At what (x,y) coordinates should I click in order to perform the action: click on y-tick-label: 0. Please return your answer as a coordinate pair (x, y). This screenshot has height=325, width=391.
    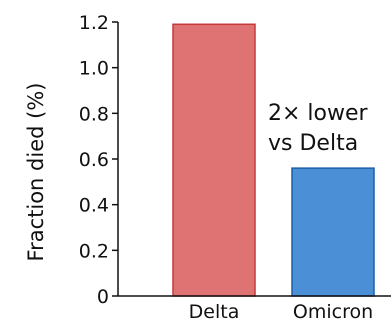
    Looking at the image, I should click on (103, 297).